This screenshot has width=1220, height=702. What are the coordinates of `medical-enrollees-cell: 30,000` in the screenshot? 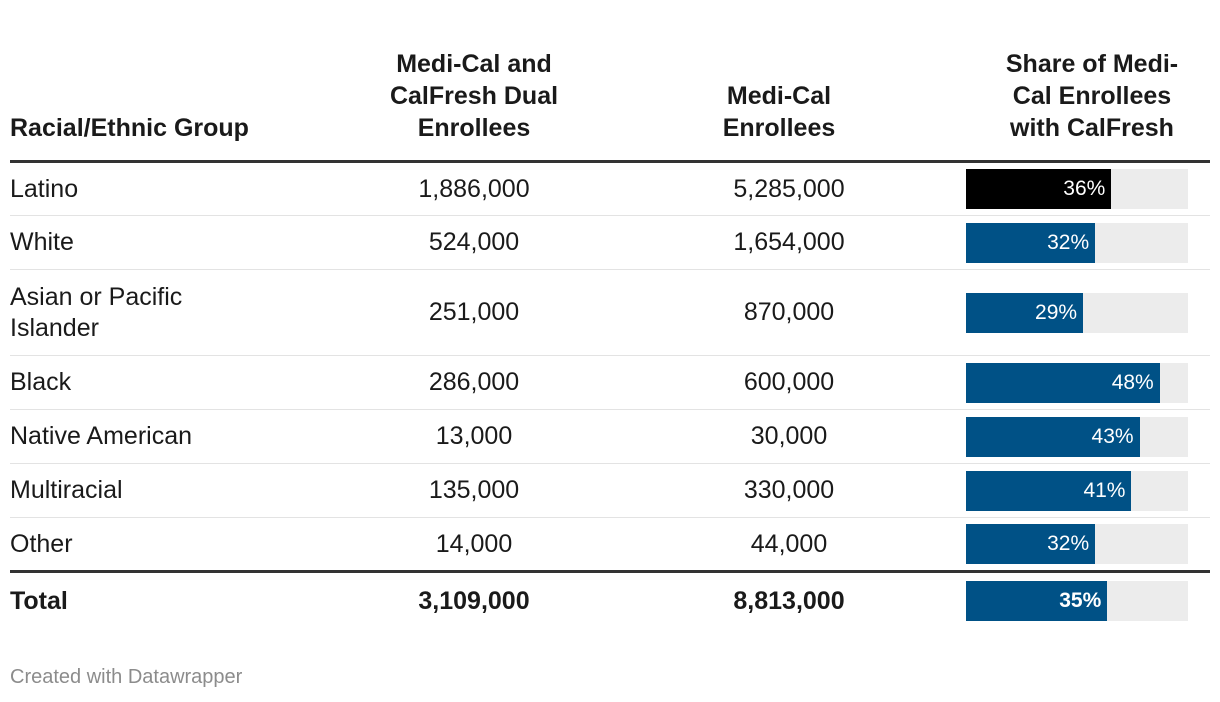 It's located at (774, 436).